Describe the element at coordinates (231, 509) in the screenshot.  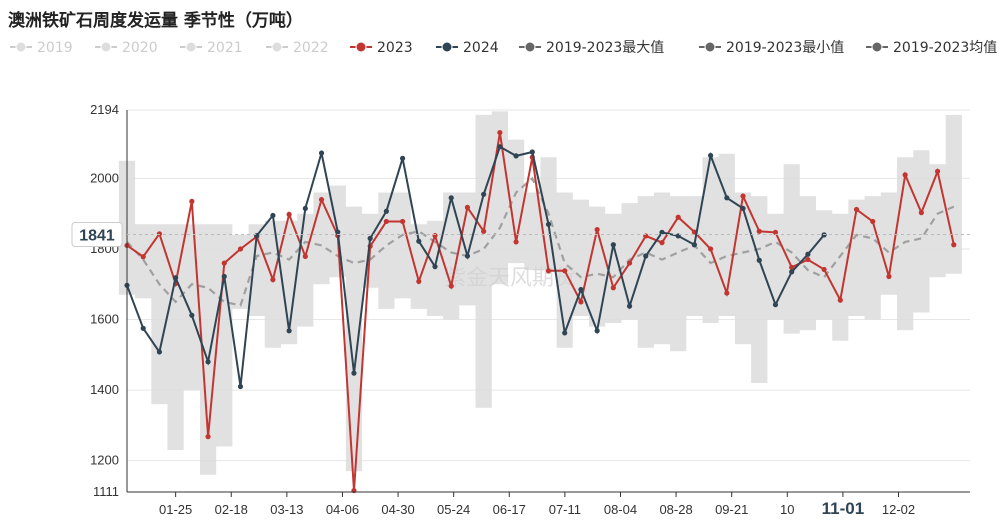
I see `x-tick-label: 02-18` at that location.